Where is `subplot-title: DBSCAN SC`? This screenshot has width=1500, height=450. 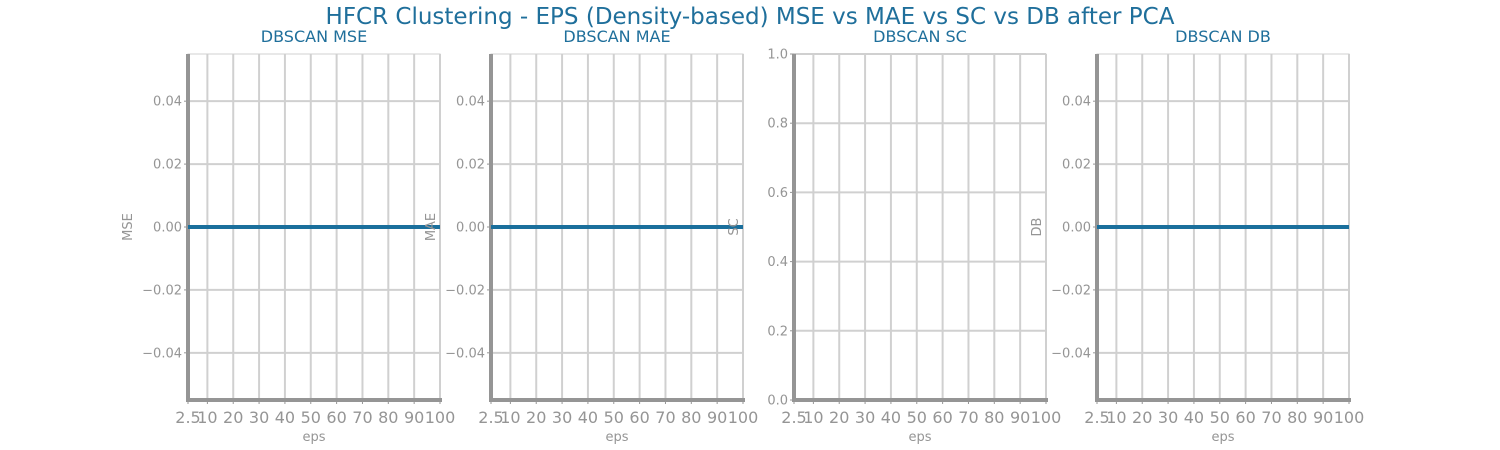 subplot-title: DBSCAN SC is located at coordinates (920, 36).